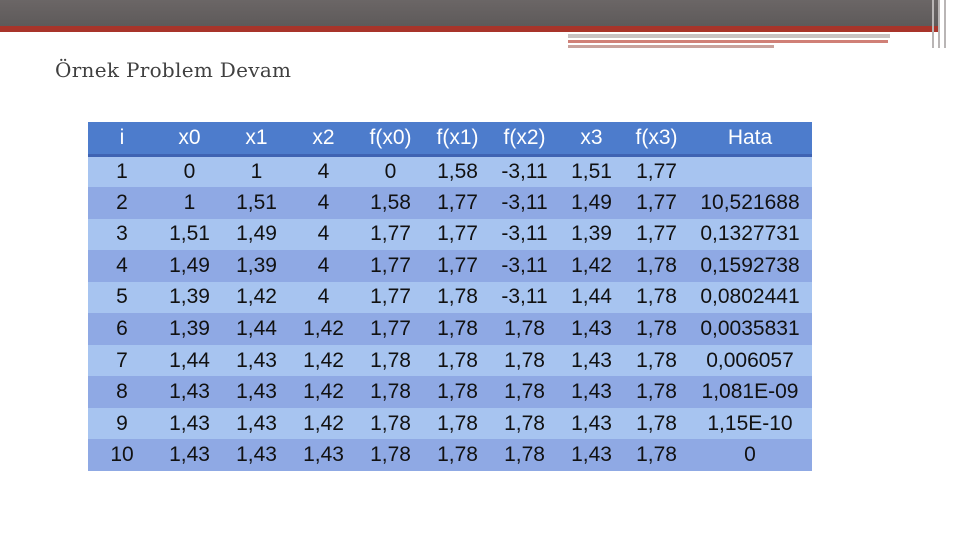  Describe the element at coordinates (450, 234) in the screenshot. I see `table-row: 3 1,51 1,49 4 1,77 1,77 -3,11 1,39 1,77 0,1327731` at that location.